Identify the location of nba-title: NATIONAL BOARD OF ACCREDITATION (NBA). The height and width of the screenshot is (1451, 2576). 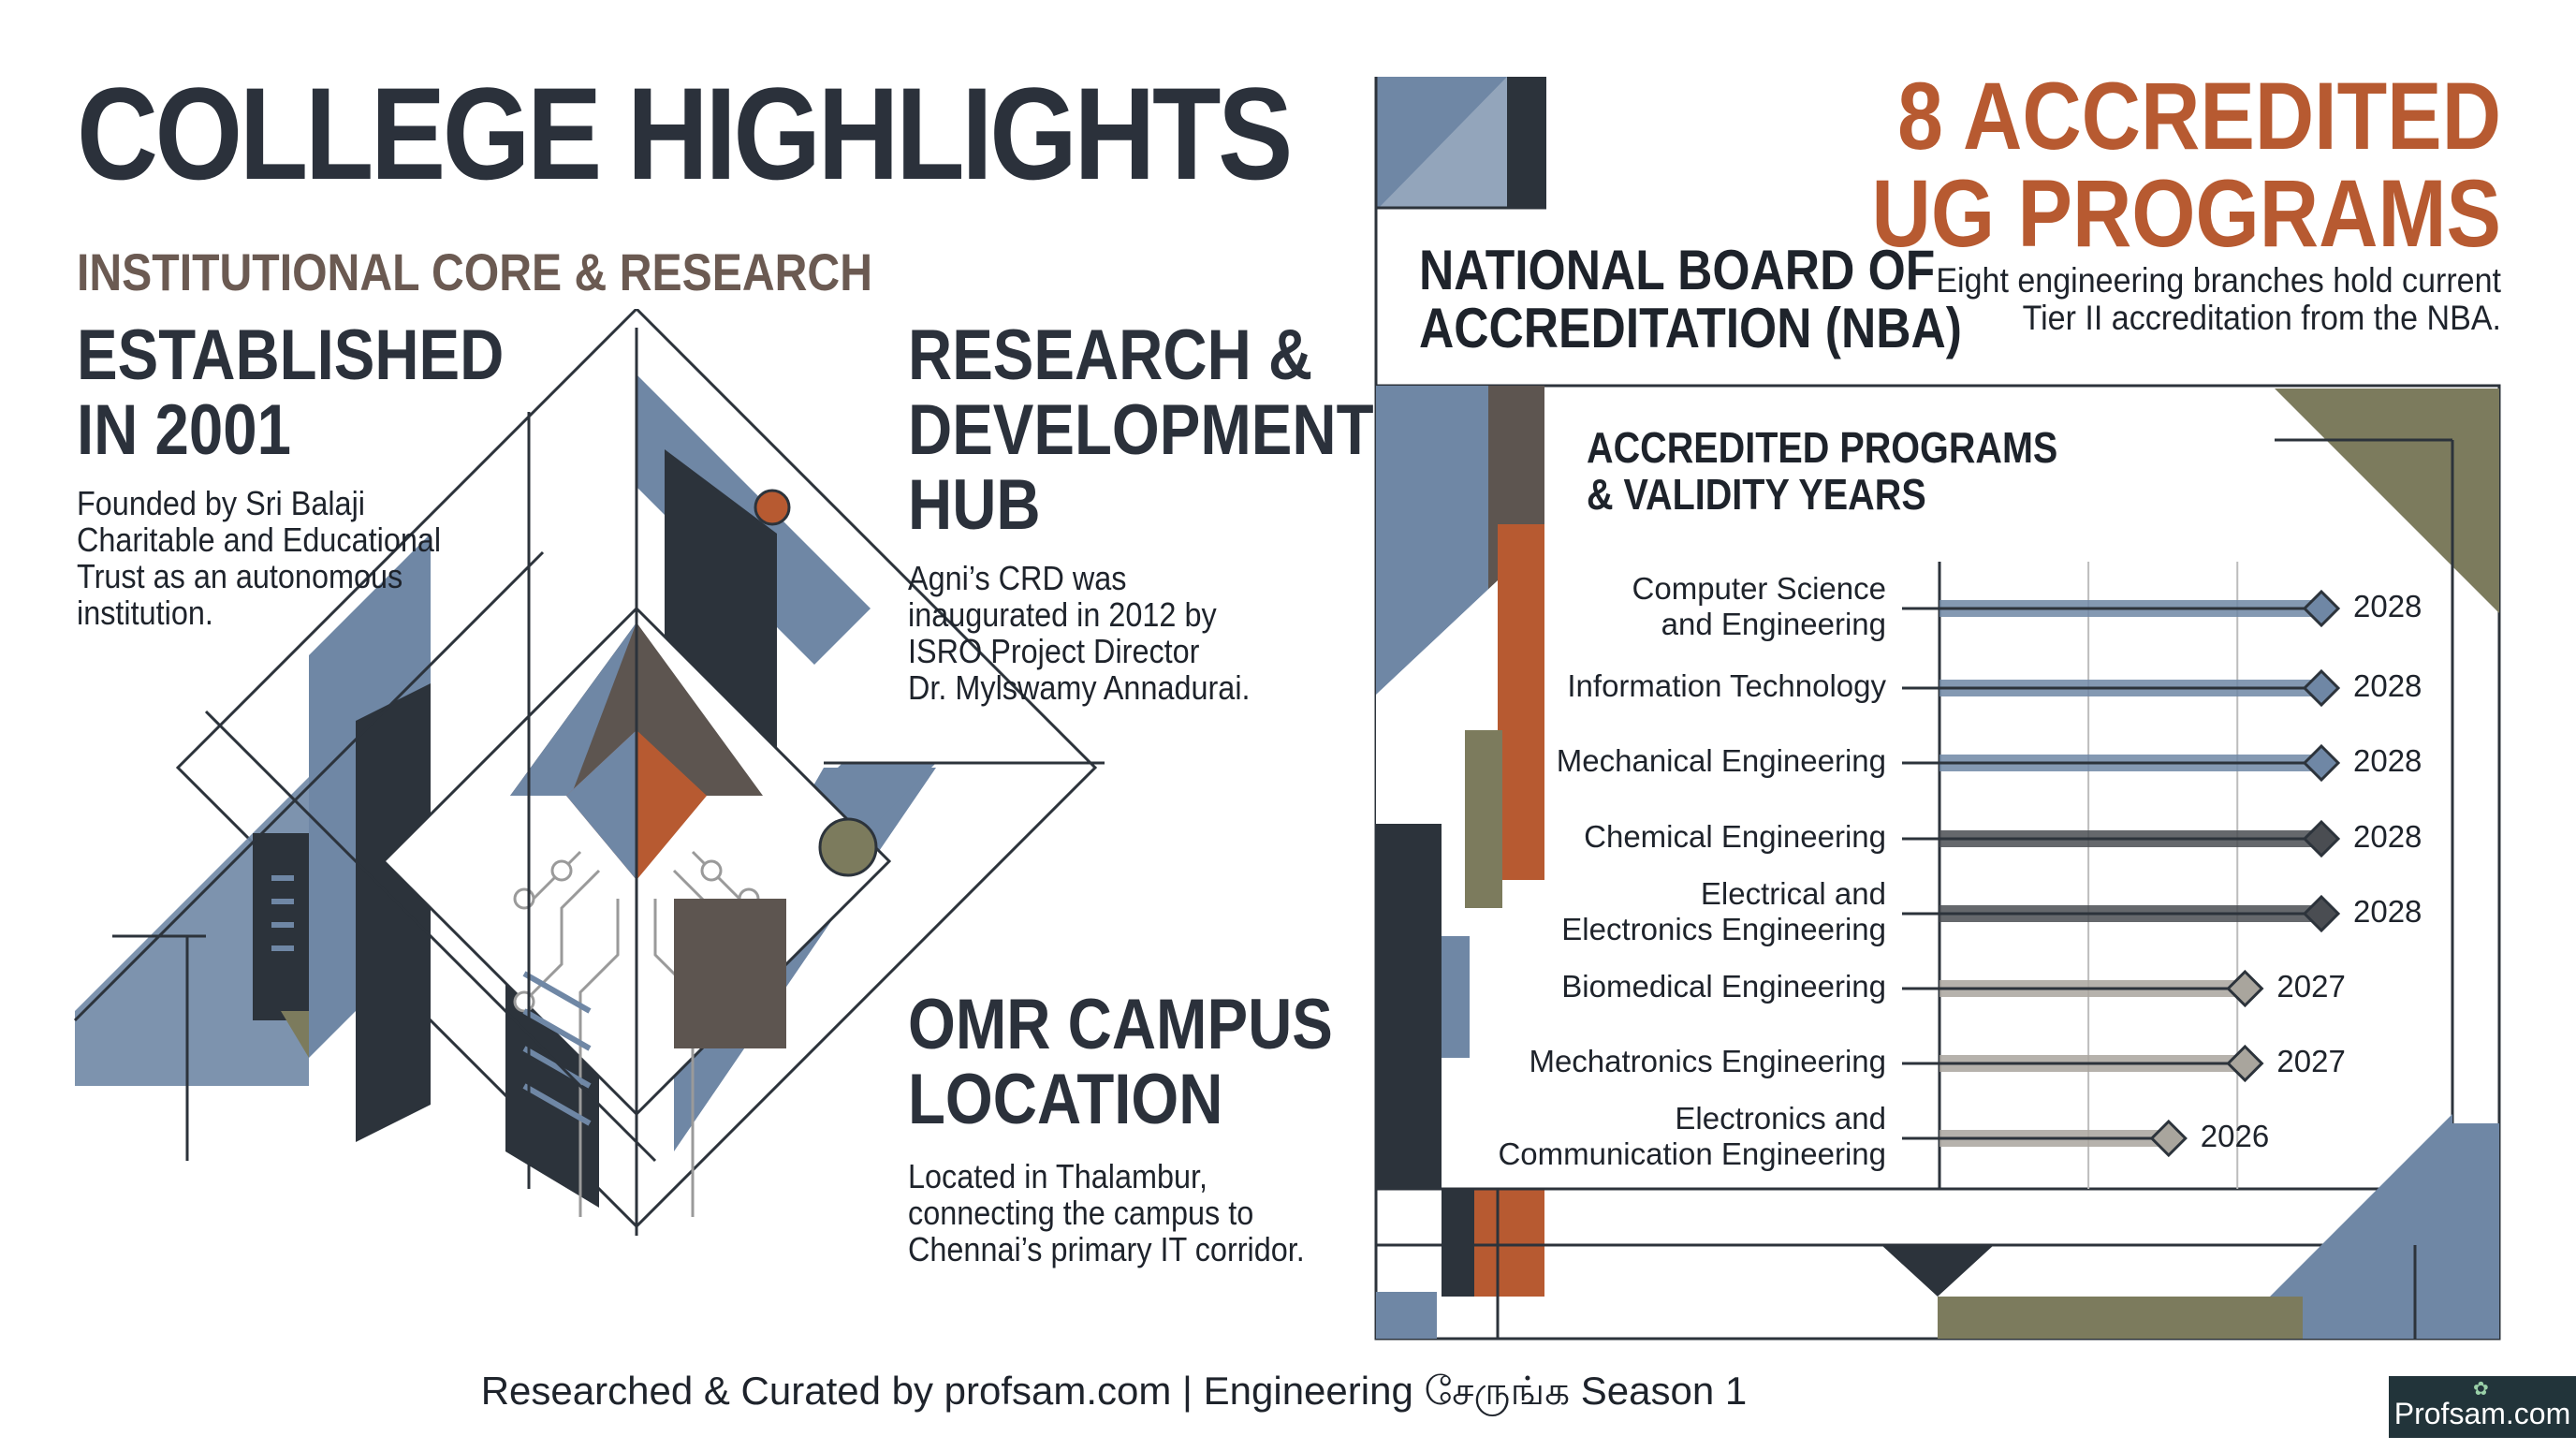
(1690, 299).